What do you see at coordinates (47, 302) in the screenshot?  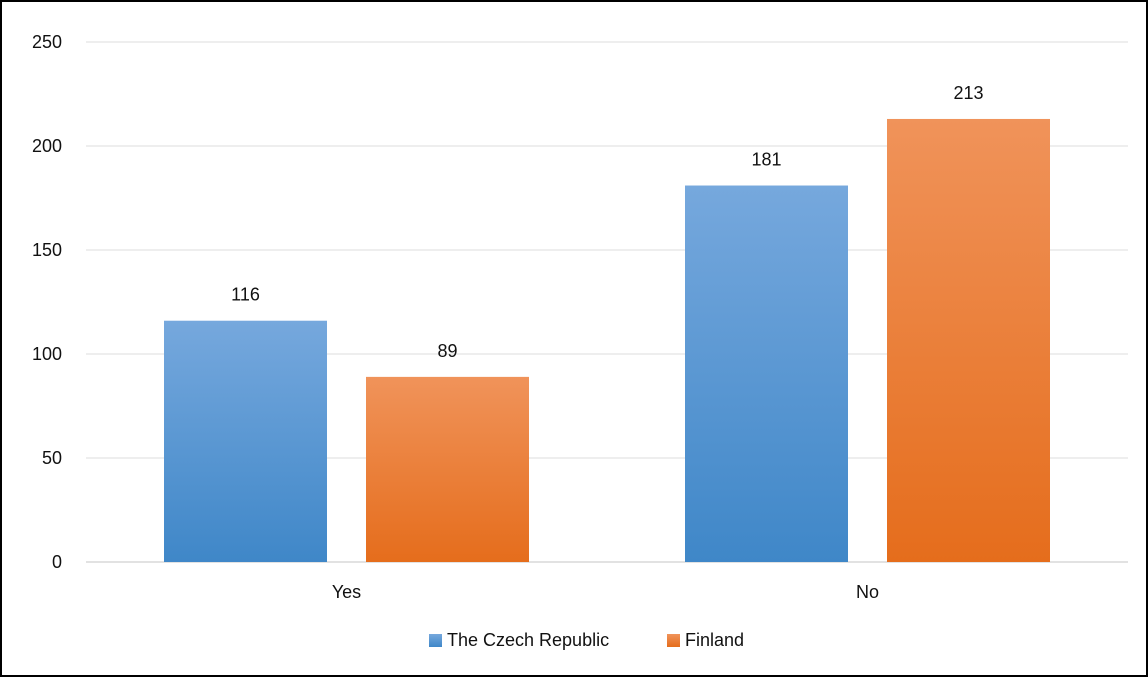 I see `y-axis-ticks: 0 50 100 150 200 250` at bounding box center [47, 302].